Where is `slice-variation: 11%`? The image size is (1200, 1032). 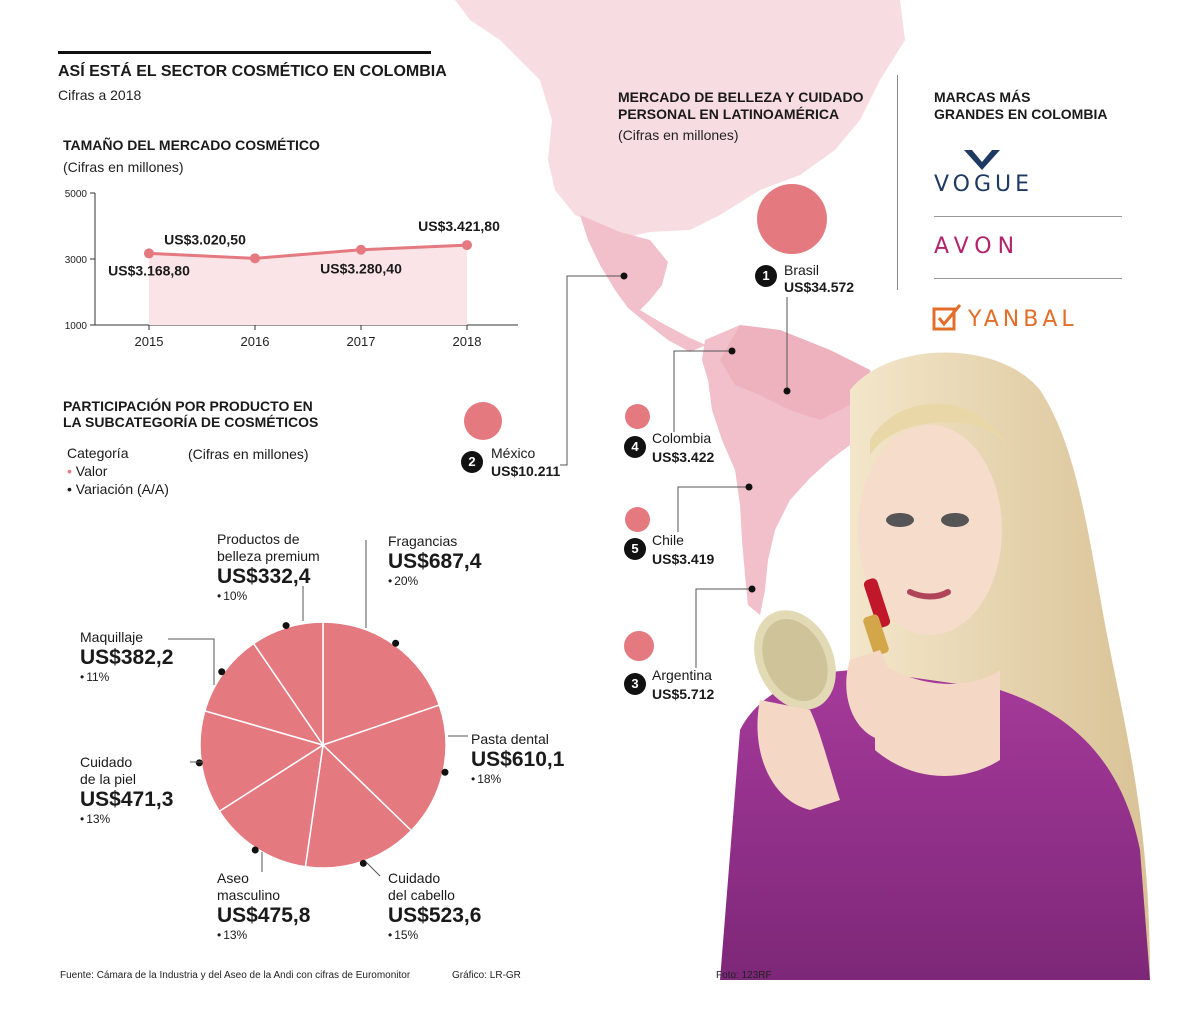
slice-variation: 11% is located at coordinates (126, 677).